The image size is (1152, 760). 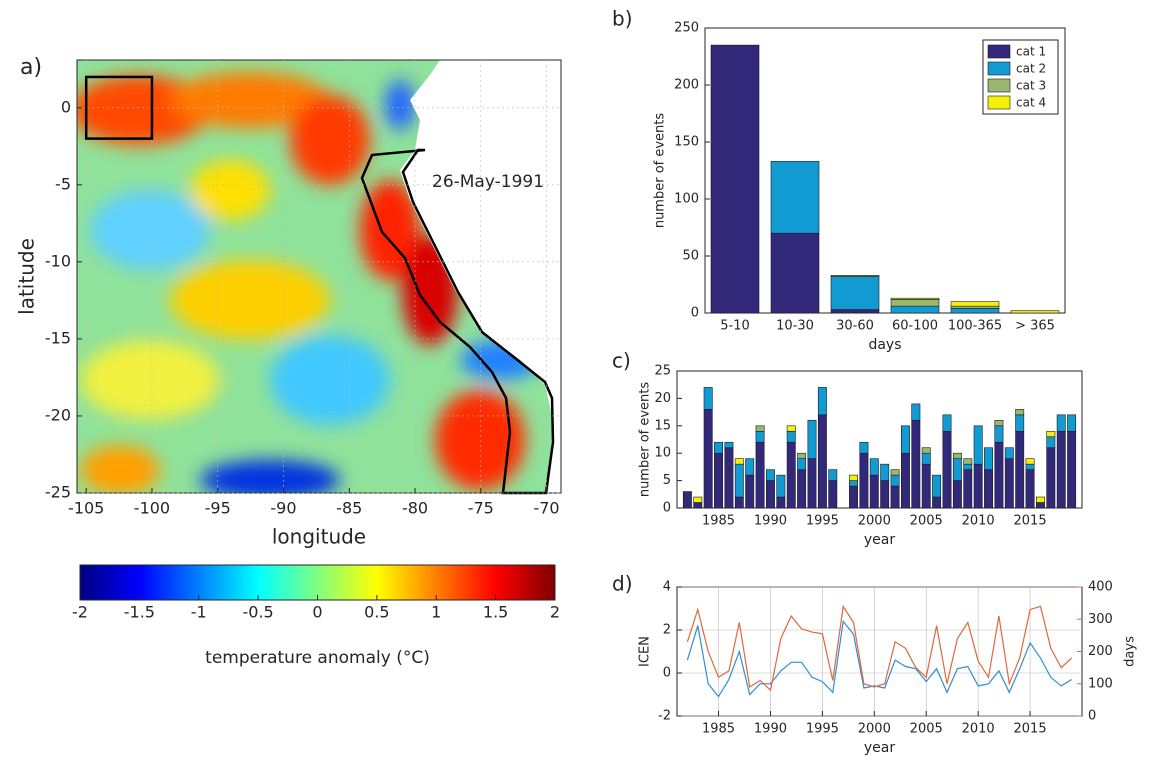 What do you see at coordinates (622, 584) in the screenshot?
I see `panel-label: d)` at bounding box center [622, 584].